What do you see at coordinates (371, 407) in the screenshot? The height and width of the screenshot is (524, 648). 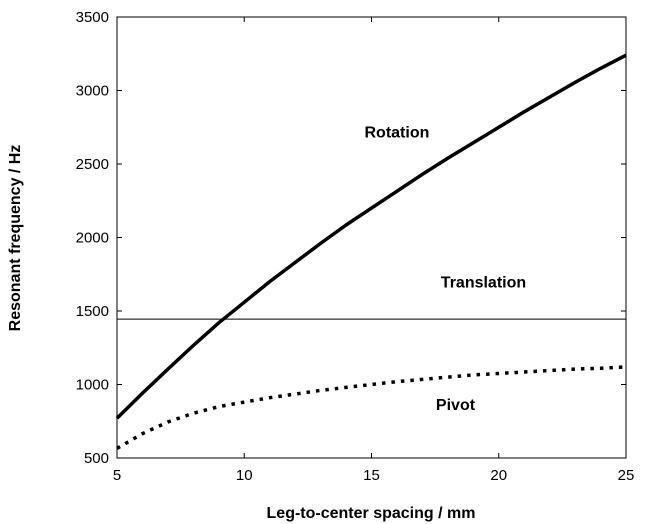 I see `series-line-dotted` at bounding box center [371, 407].